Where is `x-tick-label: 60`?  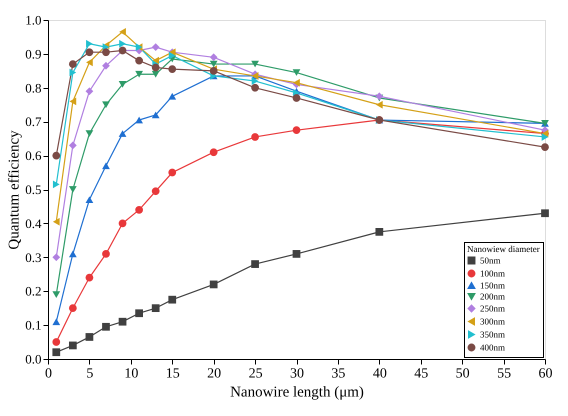
x-tick-label: 60 is located at coordinates (545, 374).